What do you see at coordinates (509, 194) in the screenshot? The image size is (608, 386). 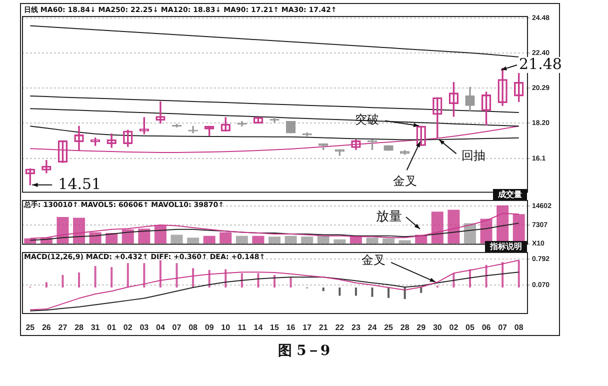 I see `annotation: 成交量` at bounding box center [509, 194].